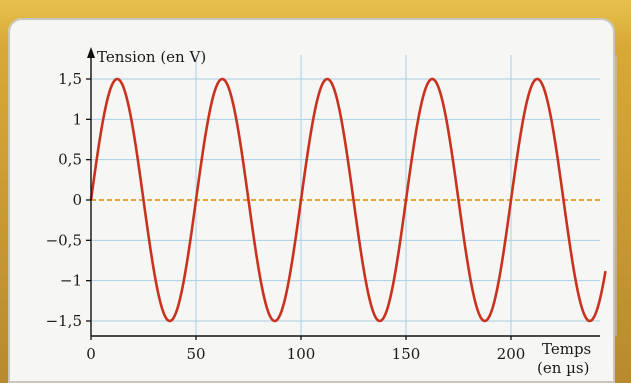 The image size is (631, 383). Describe the element at coordinates (511, 354) in the screenshot. I see `x-tick-label: 200` at that location.